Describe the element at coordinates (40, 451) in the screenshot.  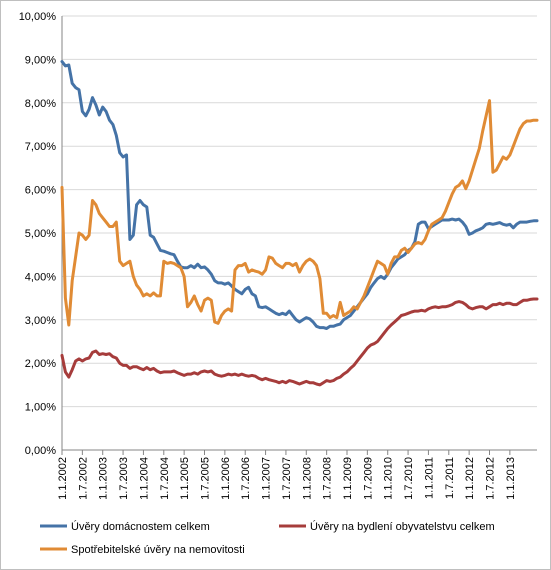
I see `y-tick-label: 0,00%` at that location.